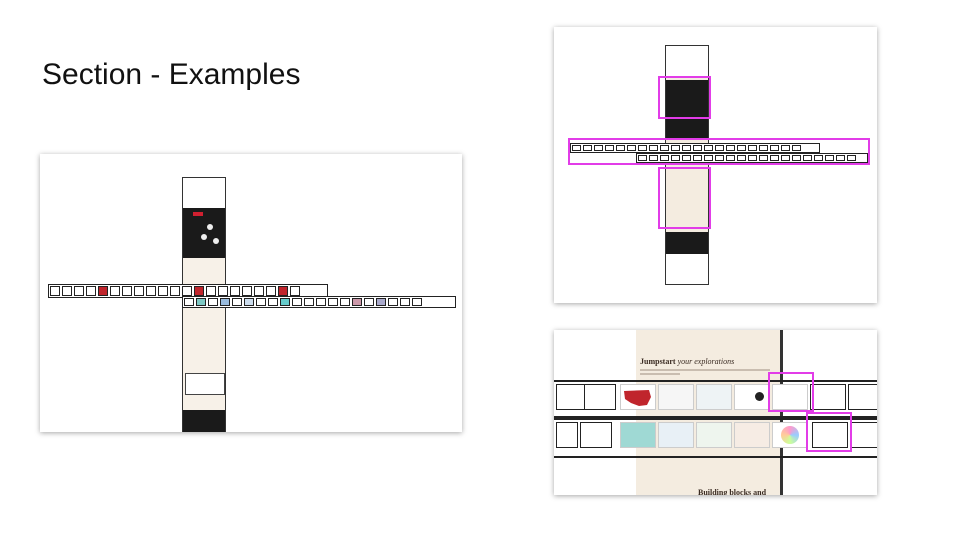 The width and height of the screenshot is (960, 540). Describe the element at coordinates (687, 361) in the screenshot. I see `jumpstart-heading: Jumpstart your explorations` at that location.